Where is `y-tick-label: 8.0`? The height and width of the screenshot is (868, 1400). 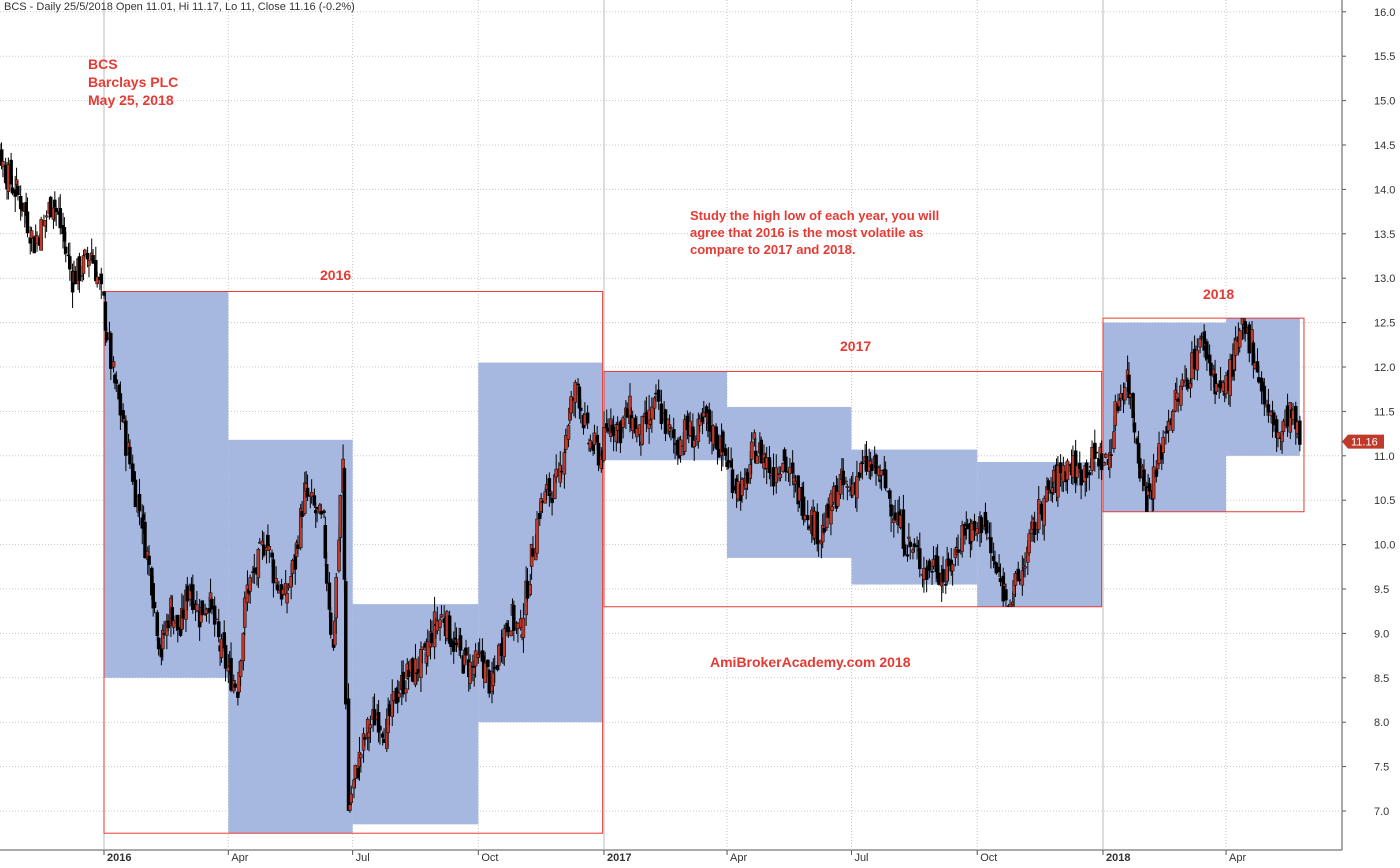 y-tick-label: 8.0 is located at coordinates (1381, 723).